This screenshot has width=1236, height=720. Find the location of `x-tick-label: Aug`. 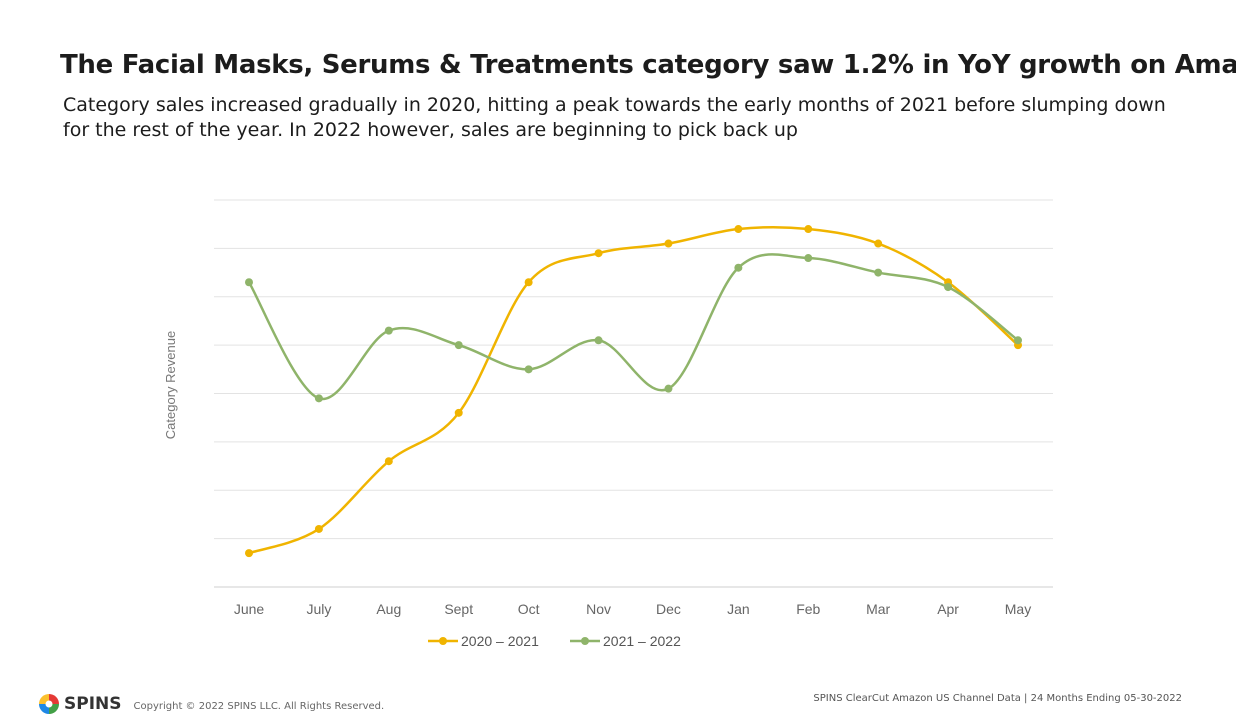

x-tick-label: Aug is located at coordinates (388, 609).